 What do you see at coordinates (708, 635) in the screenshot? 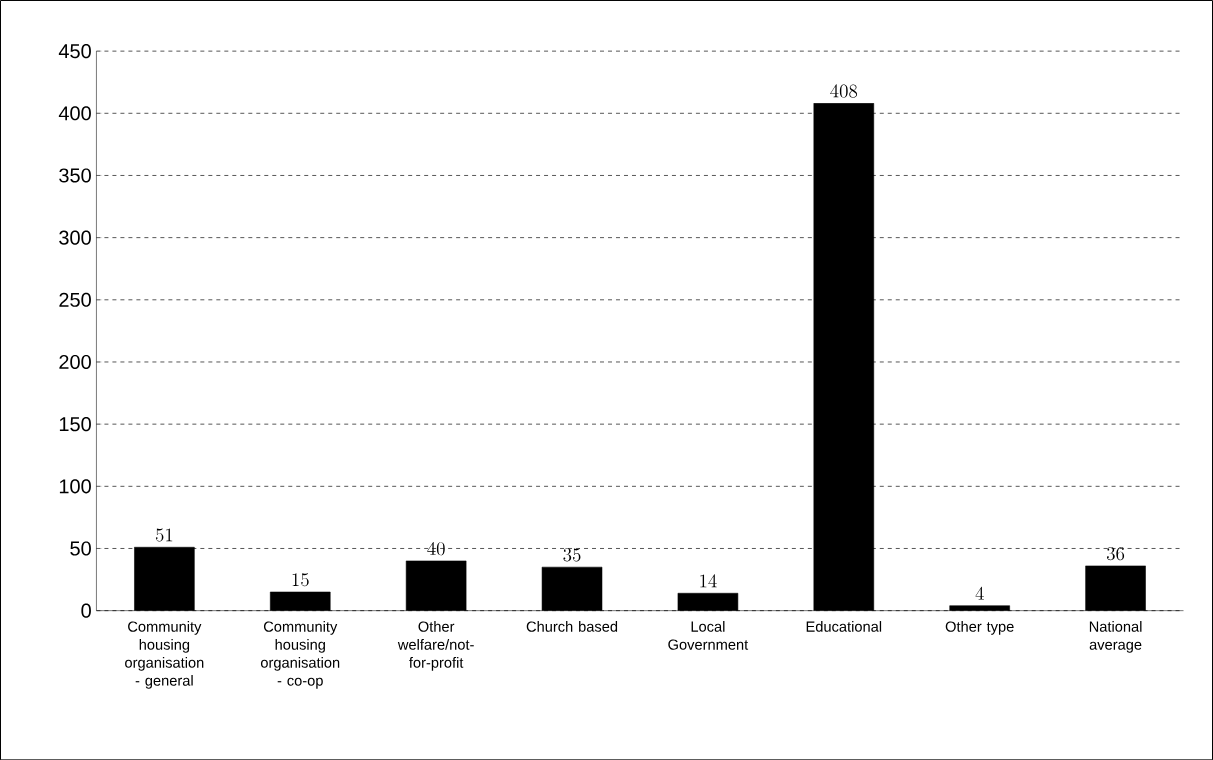
I see `x-tick-label: Local Government` at bounding box center [708, 635].